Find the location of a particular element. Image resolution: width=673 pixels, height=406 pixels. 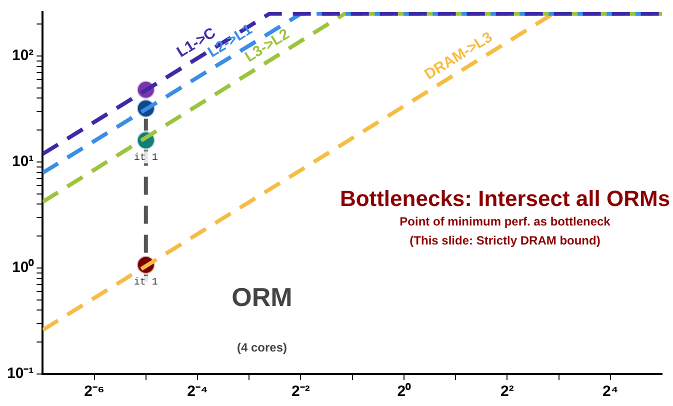

x-tick-label: 2⁰ is located at coordinates (404, 391).